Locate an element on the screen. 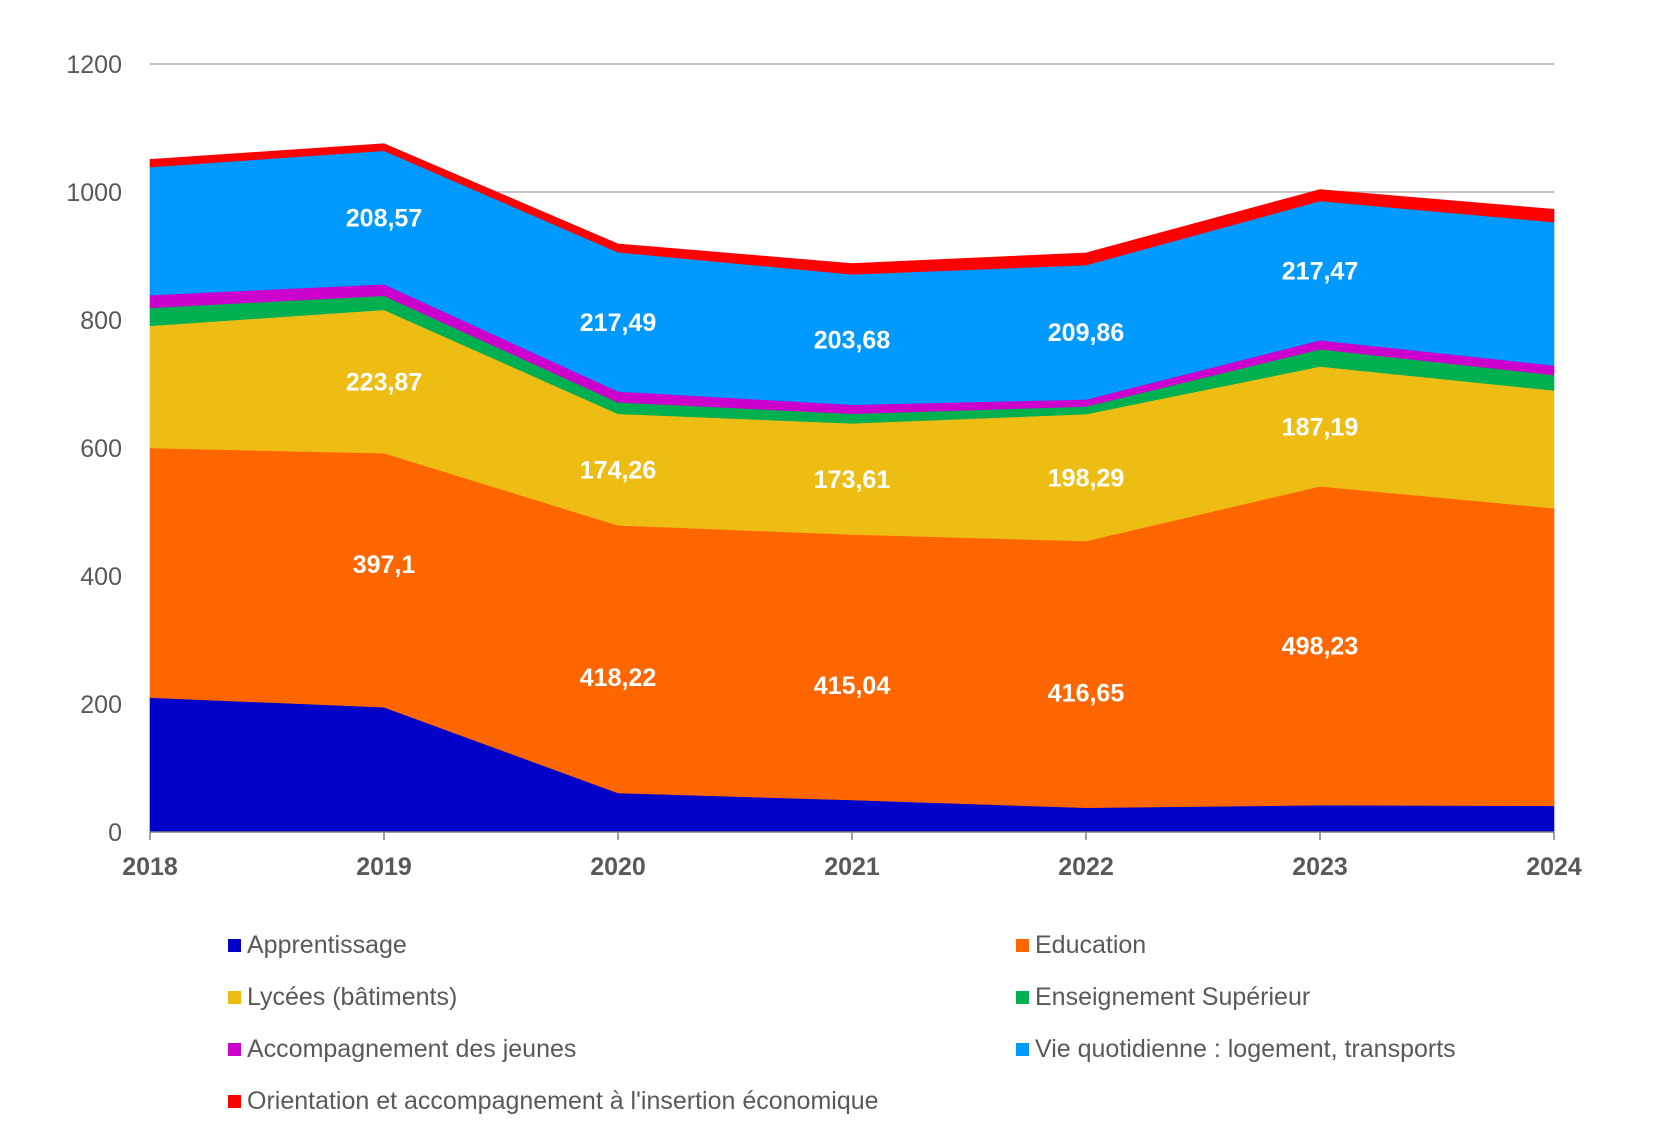  x-axis-tick-labels: 2018 2019 2020 2021 2022 2023 2024 is located at coordinates (852, 866).